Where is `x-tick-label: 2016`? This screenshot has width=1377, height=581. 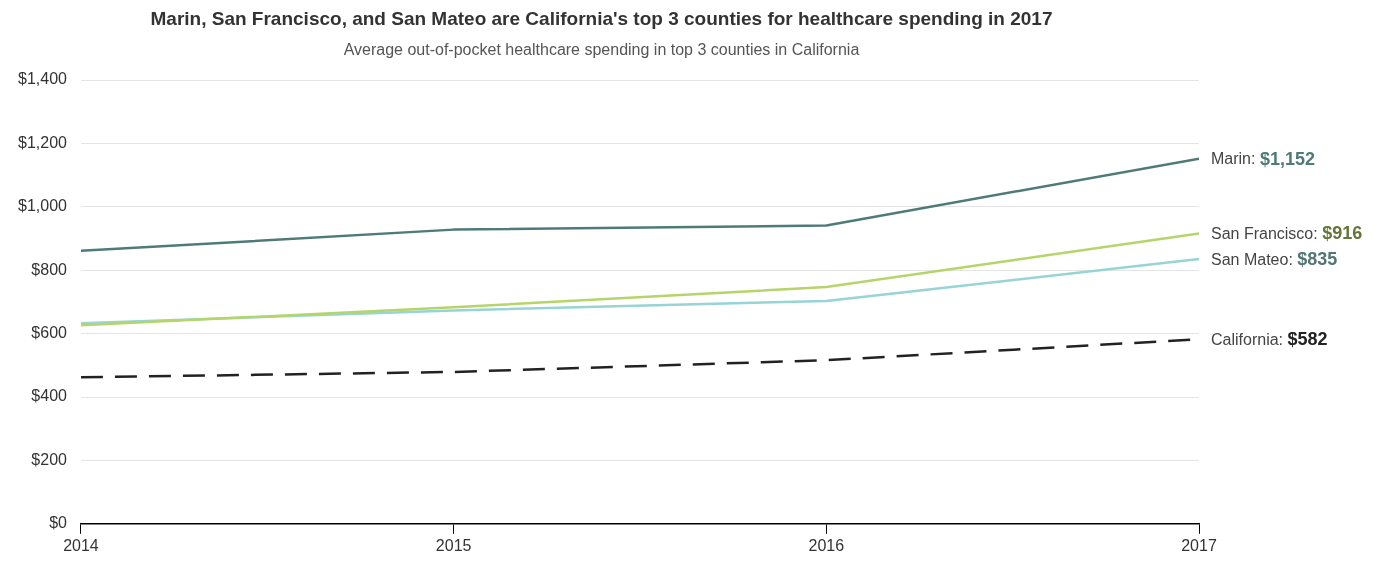
x-tick-label: 2016 is located at coordinates (826, 545).